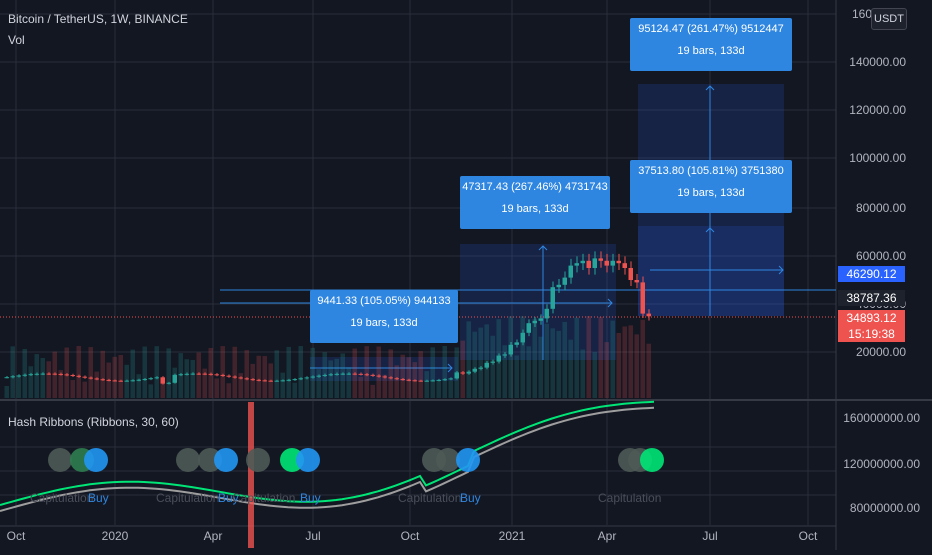  I want to click on price-tag-countdown: 15:19:38, so click(871, 334).